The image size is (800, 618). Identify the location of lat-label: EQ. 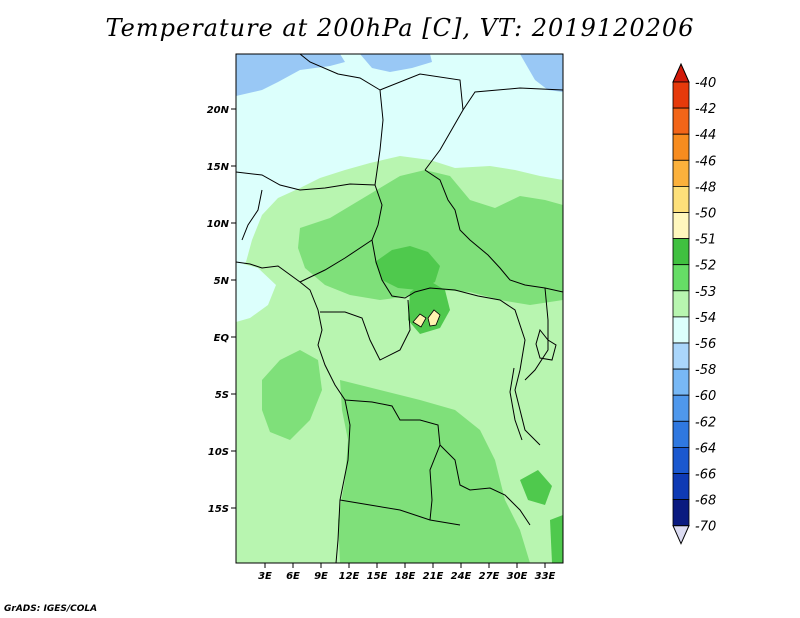
(222, 338).